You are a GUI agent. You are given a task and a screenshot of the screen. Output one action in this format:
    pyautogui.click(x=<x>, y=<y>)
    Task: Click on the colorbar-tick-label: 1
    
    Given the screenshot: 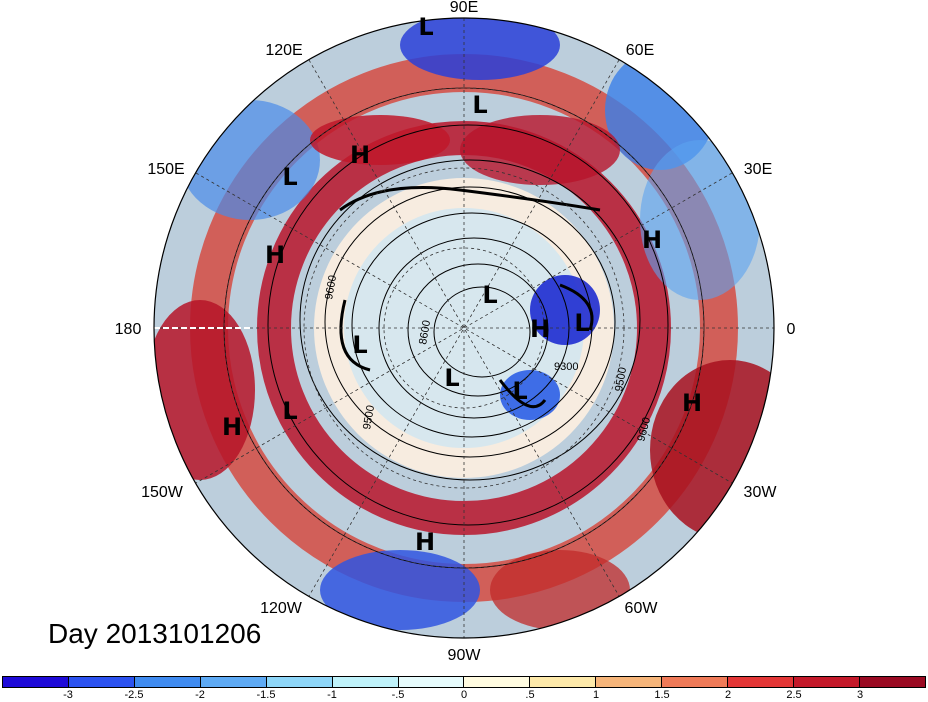 What is the action you would take?
    pyautogui.click(x=596, y=695)
    